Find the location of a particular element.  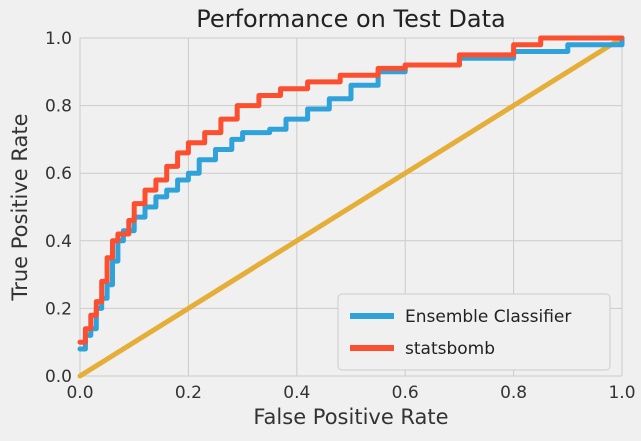

chart-title: Performance on Test Data is located at coordinates (350, 19).